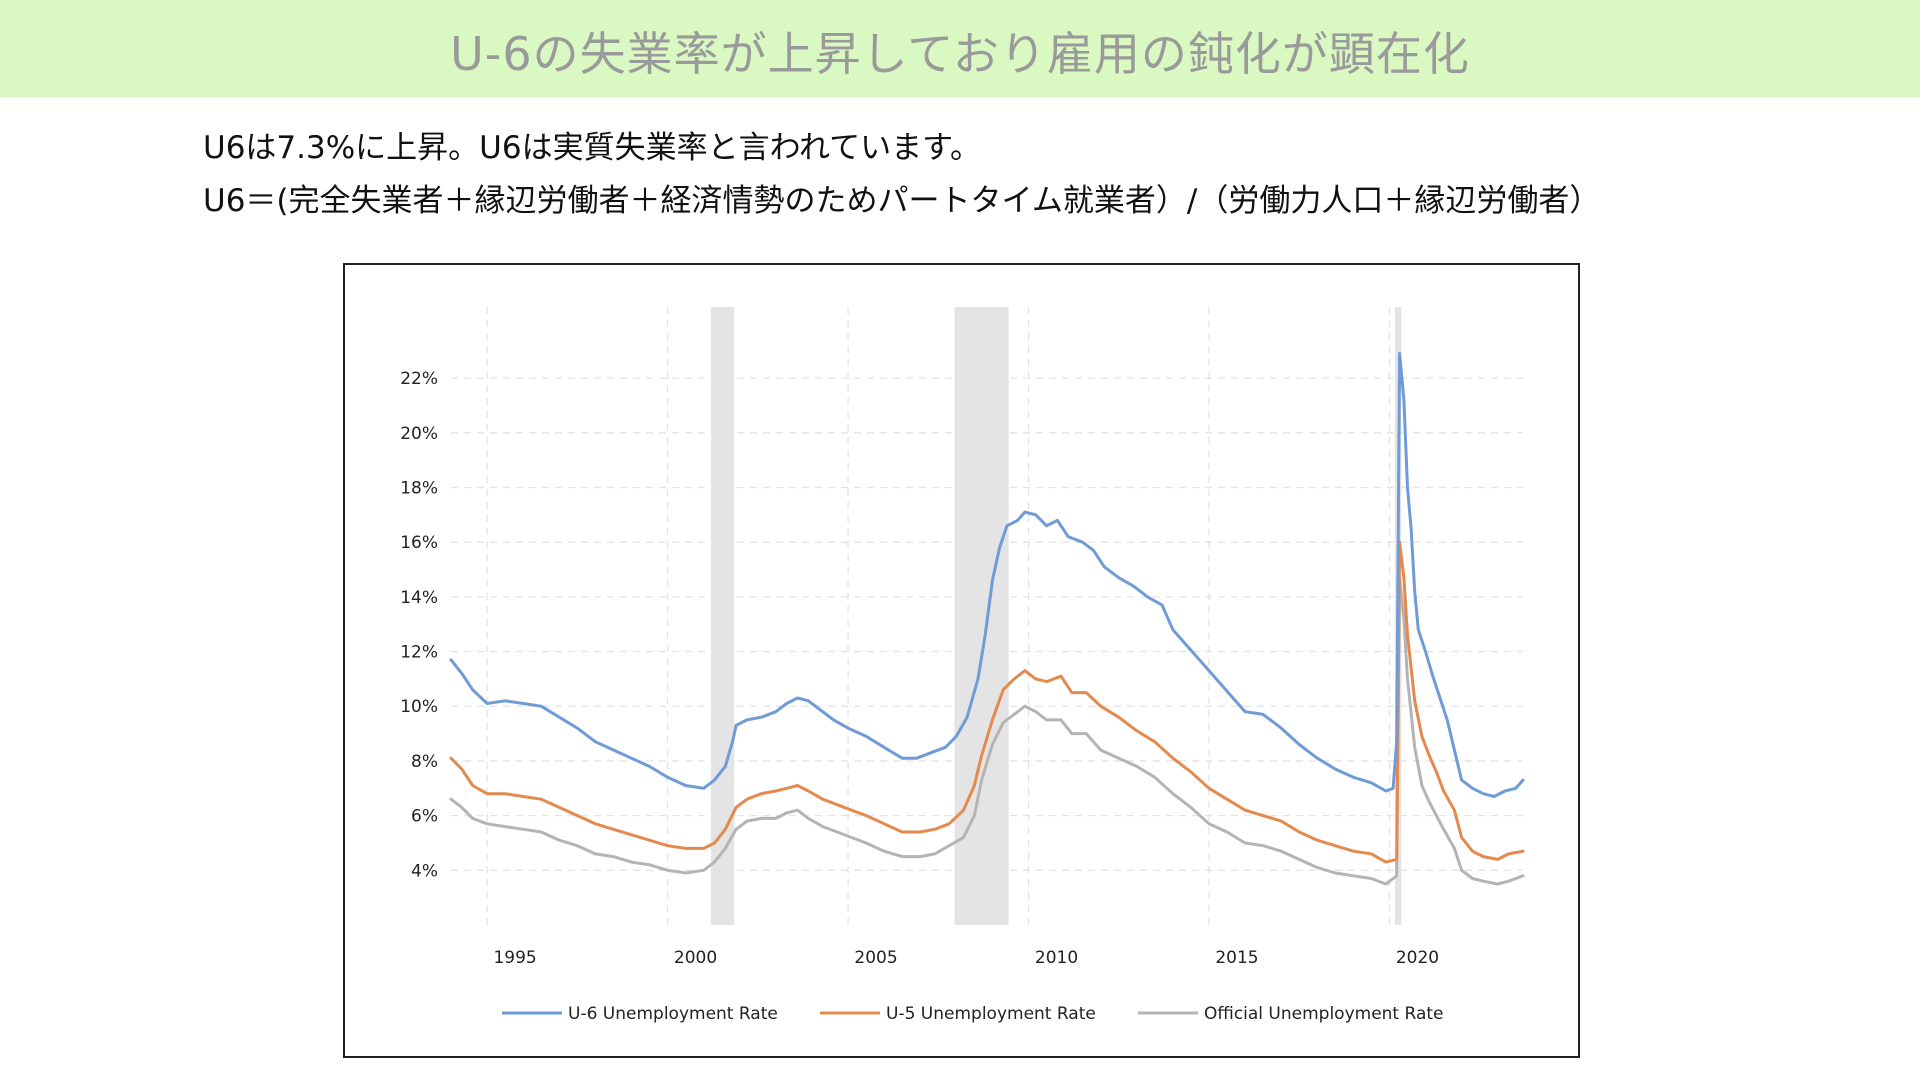 The width and height of the screenshot is (1920, 1080). I want to click on y-tick-label: 6%, so click(424, 817).